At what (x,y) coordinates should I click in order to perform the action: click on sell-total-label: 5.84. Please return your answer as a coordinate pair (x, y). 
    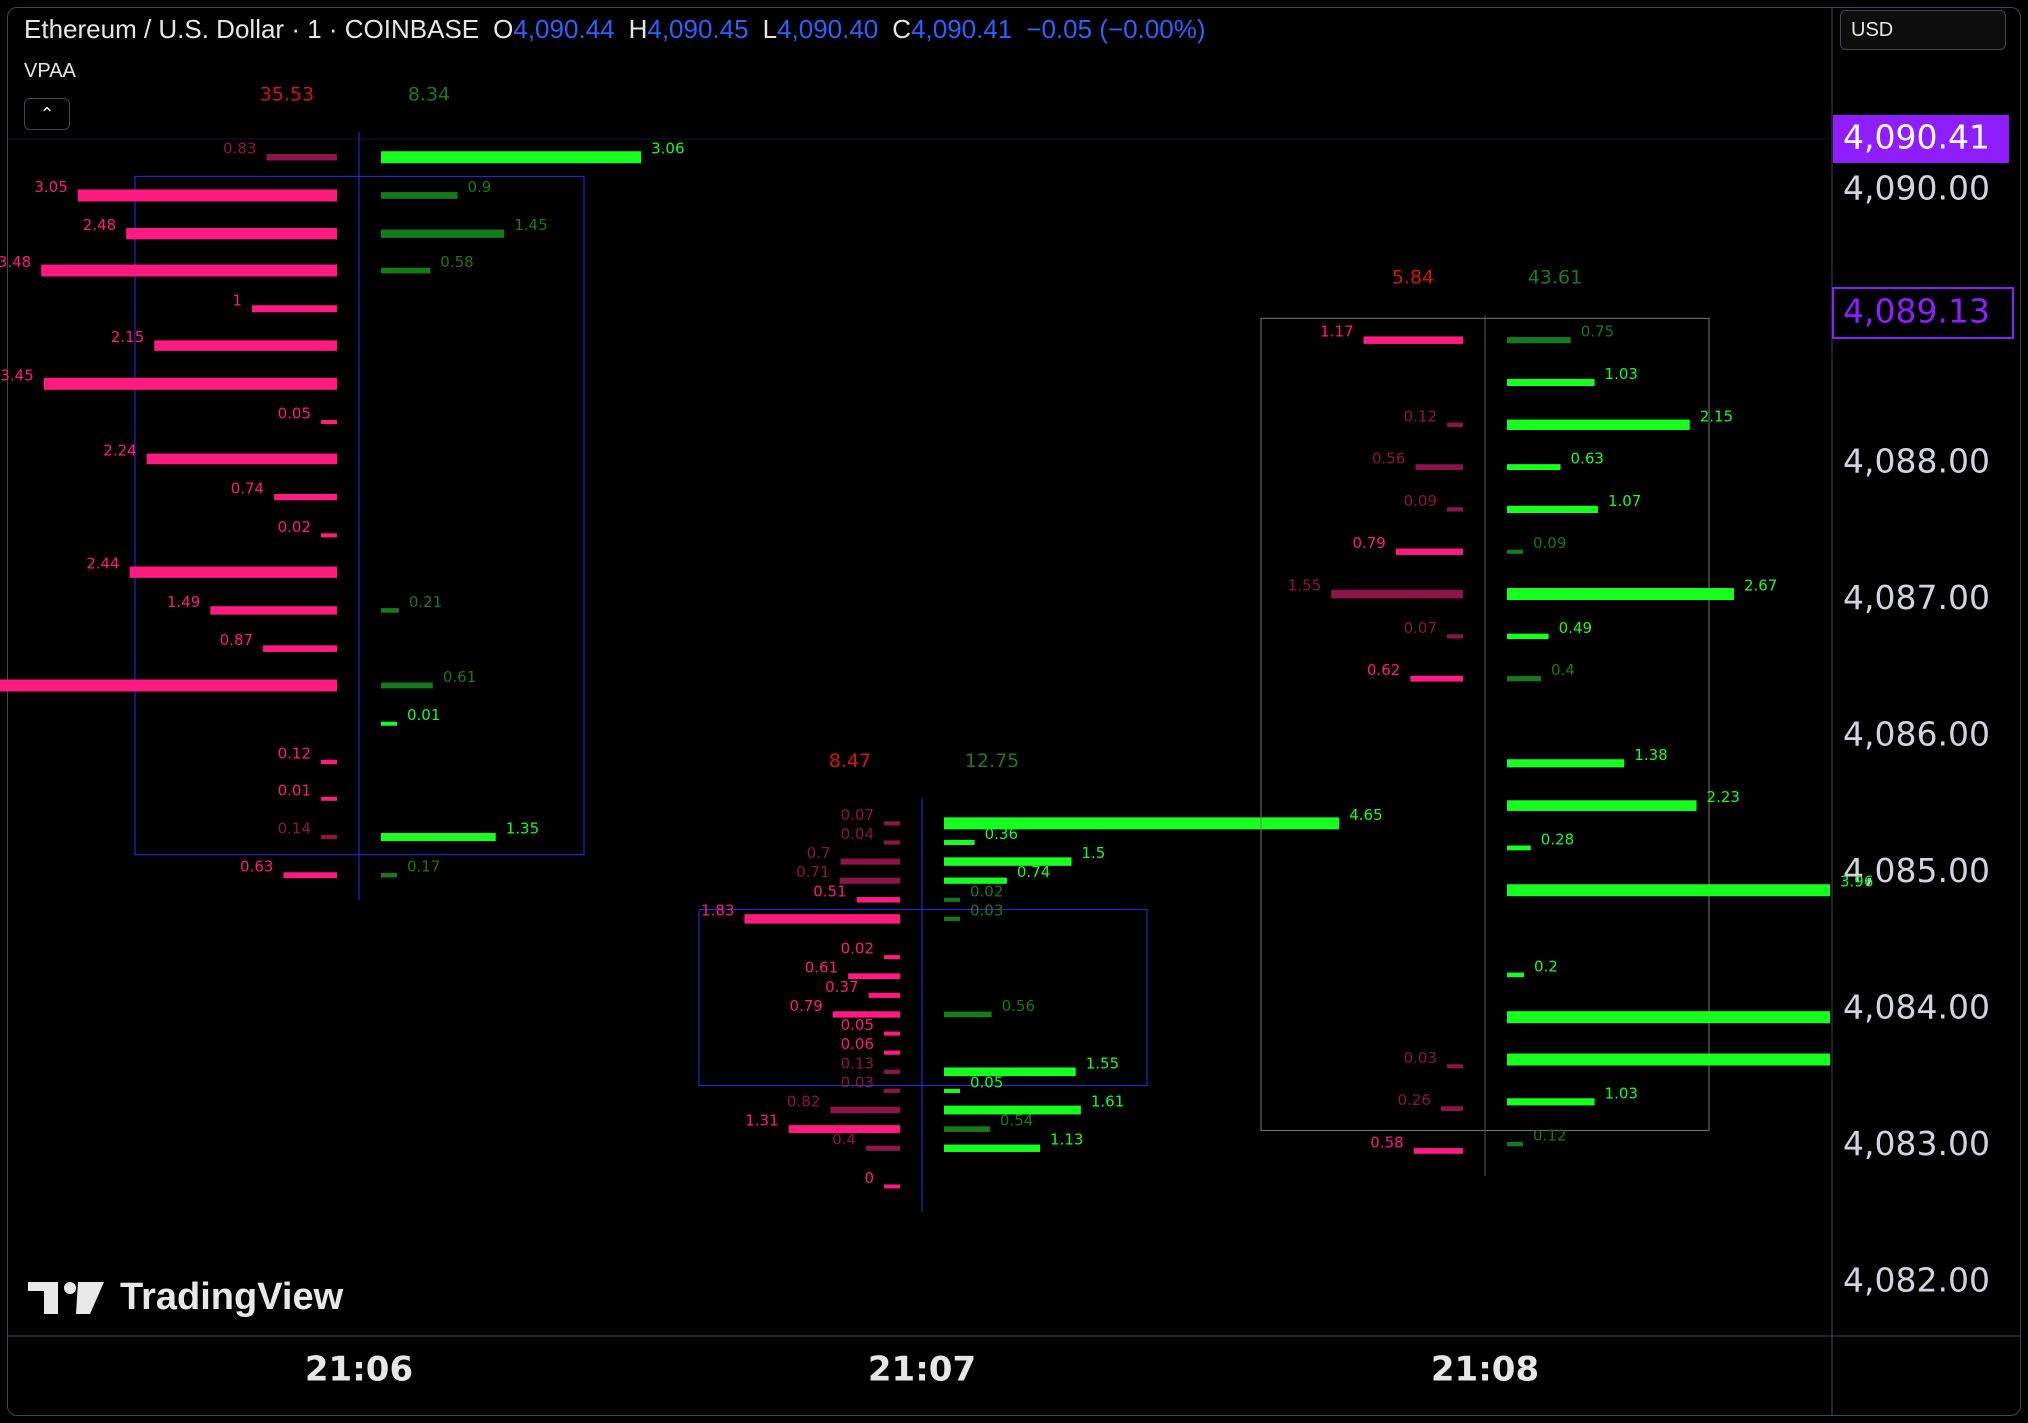
    Looking at the image, I should click on (1413, 278).